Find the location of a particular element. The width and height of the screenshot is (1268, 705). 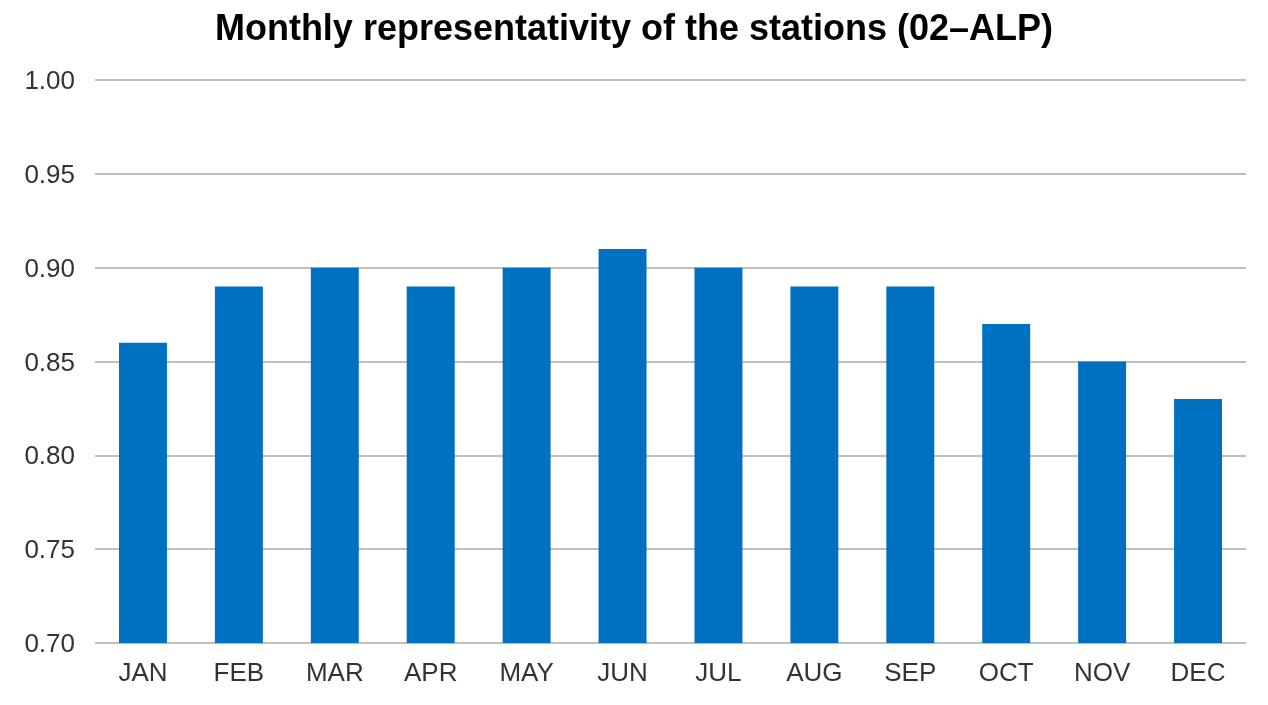

x-tick-label: FEB is located at coordinates (239, 672).